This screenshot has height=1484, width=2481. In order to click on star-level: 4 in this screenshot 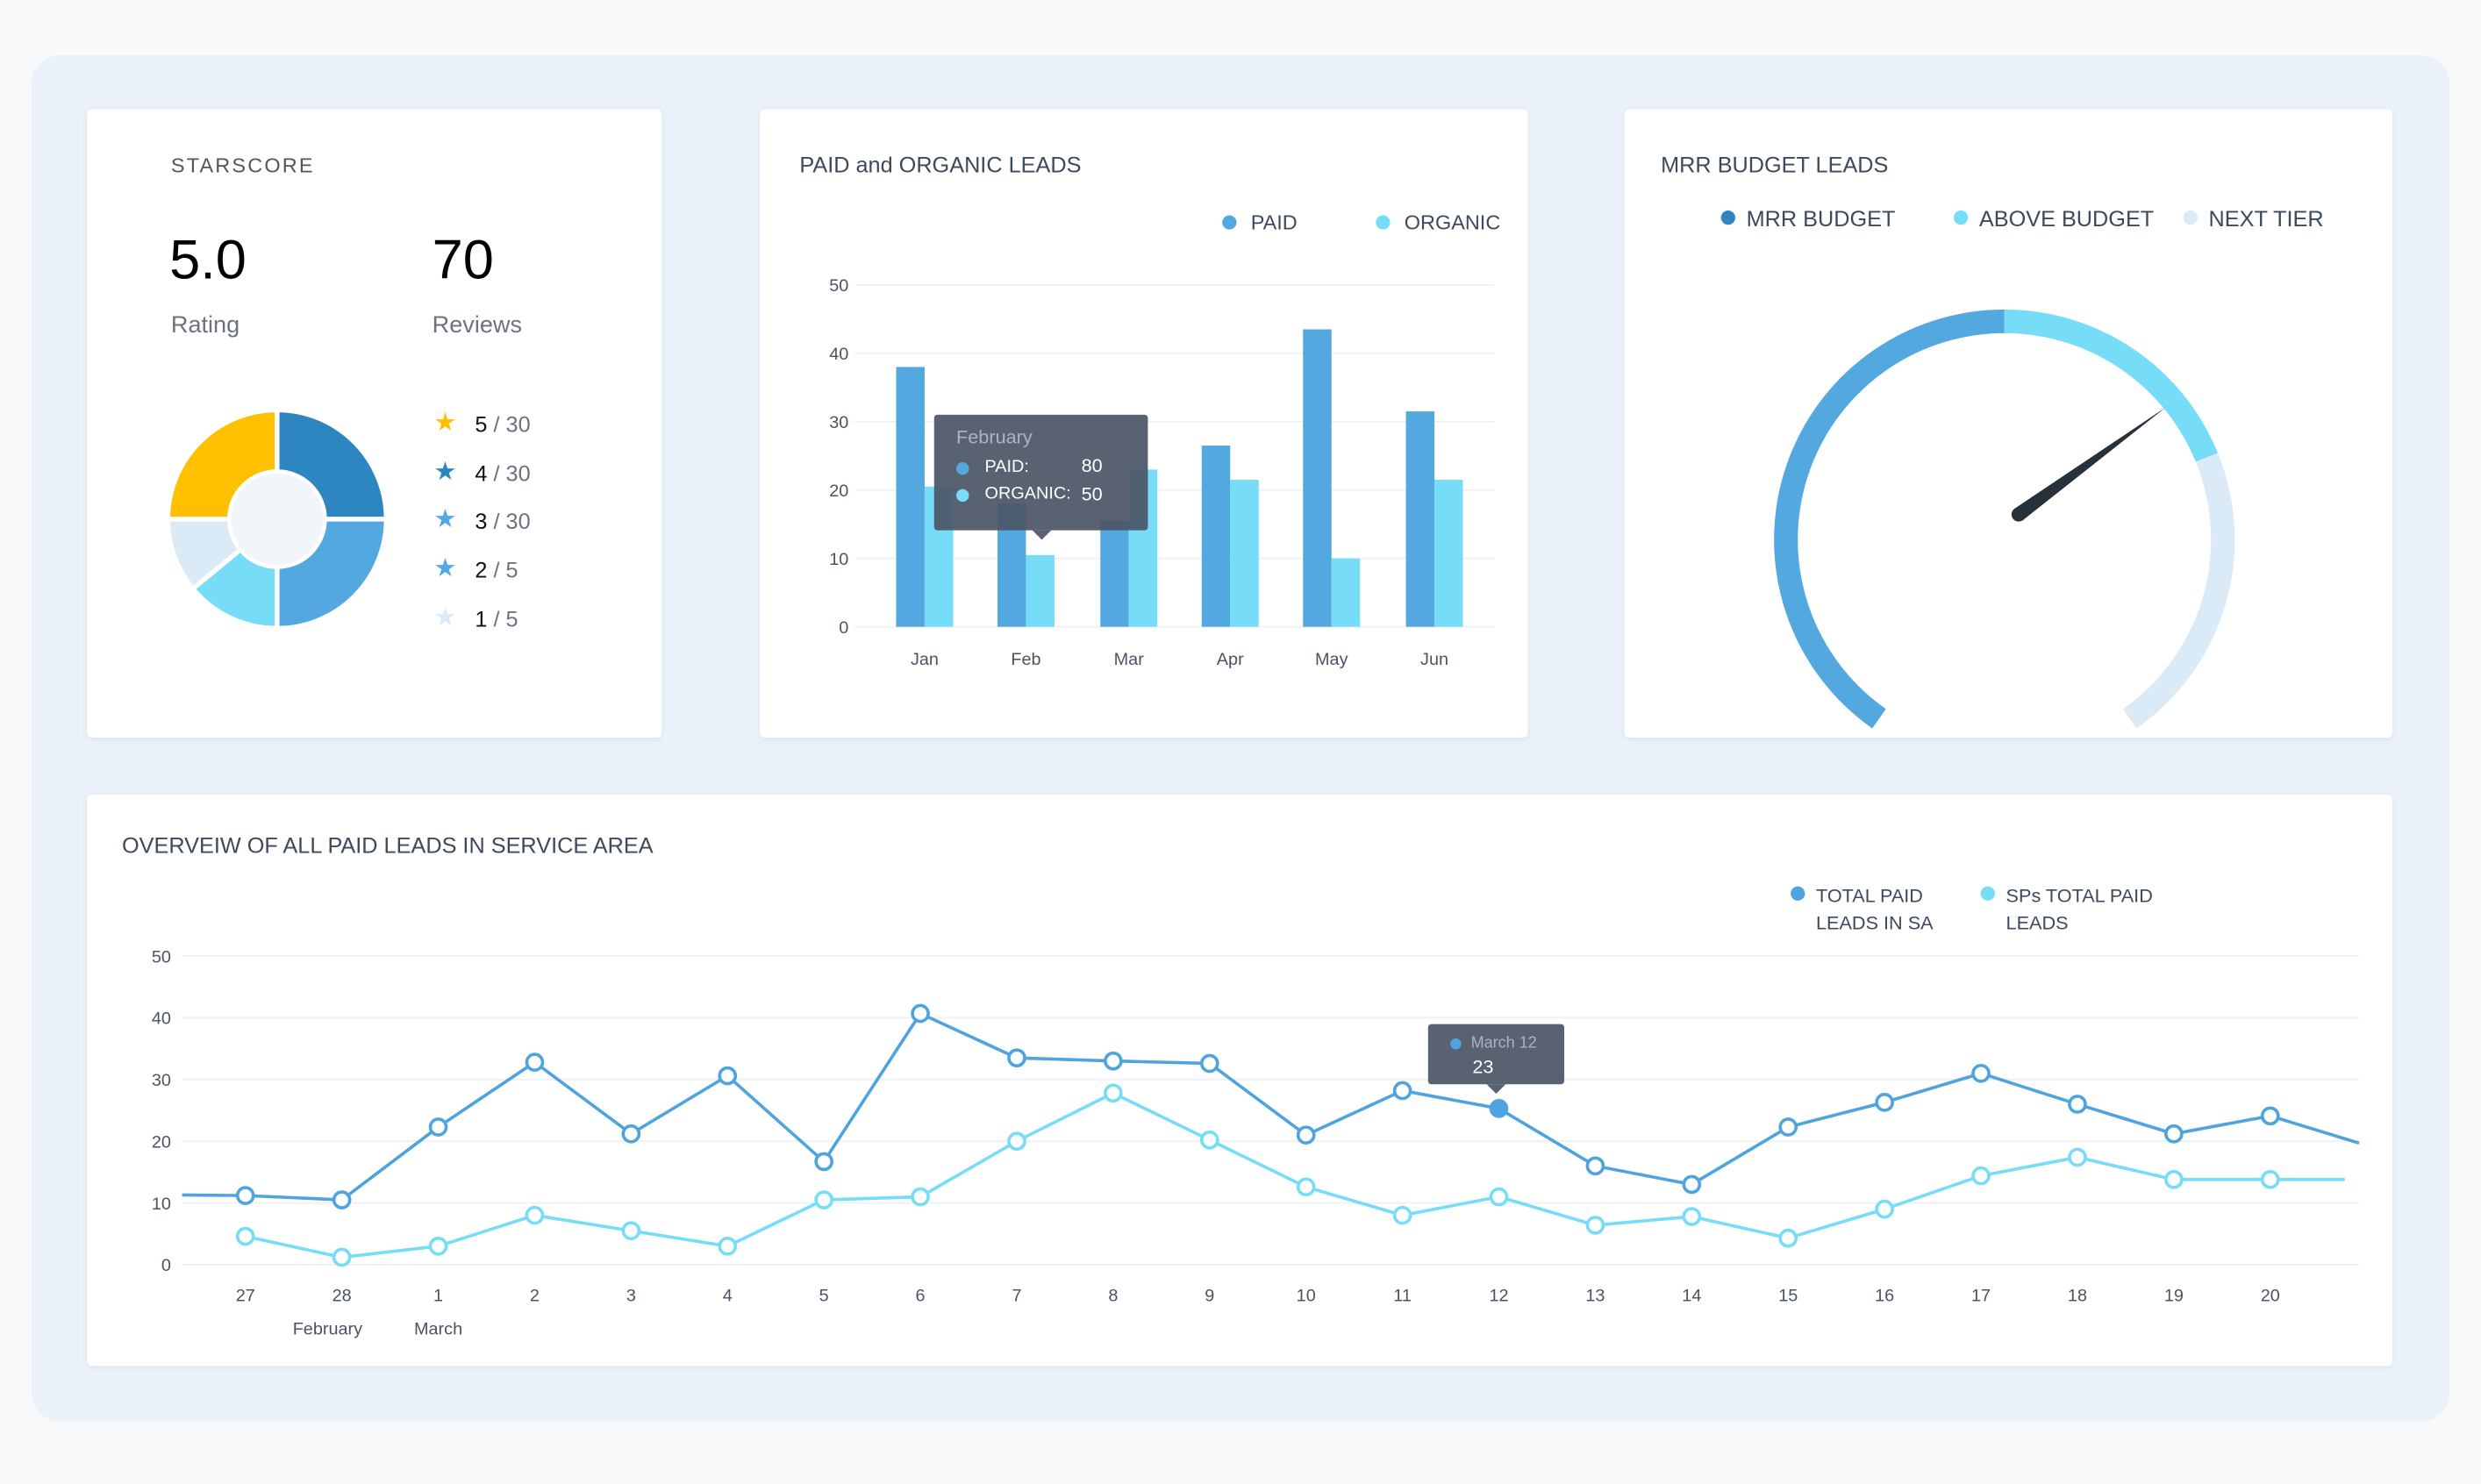, I will do `click(481, 473)`.